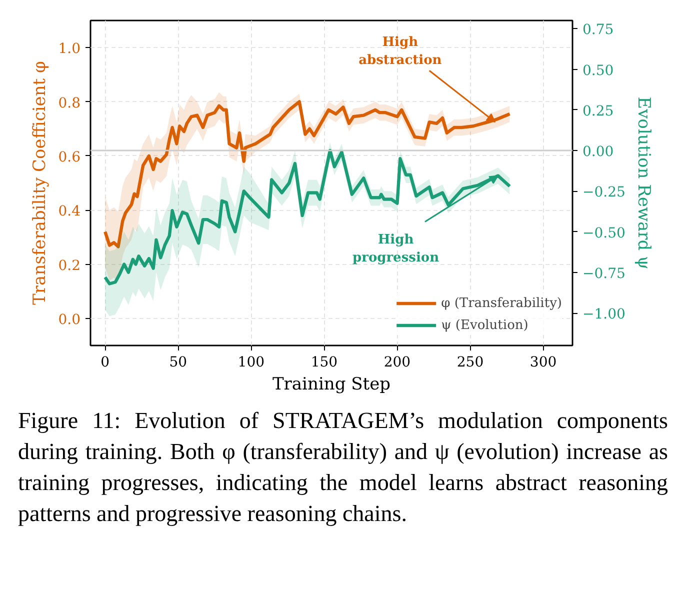 The height and width of the screenshot is (607, 692). Describe the element at coordinates (40, 182) in the screenshot. I see `y-axis-title: Transferability Coefficient φ` at that location.